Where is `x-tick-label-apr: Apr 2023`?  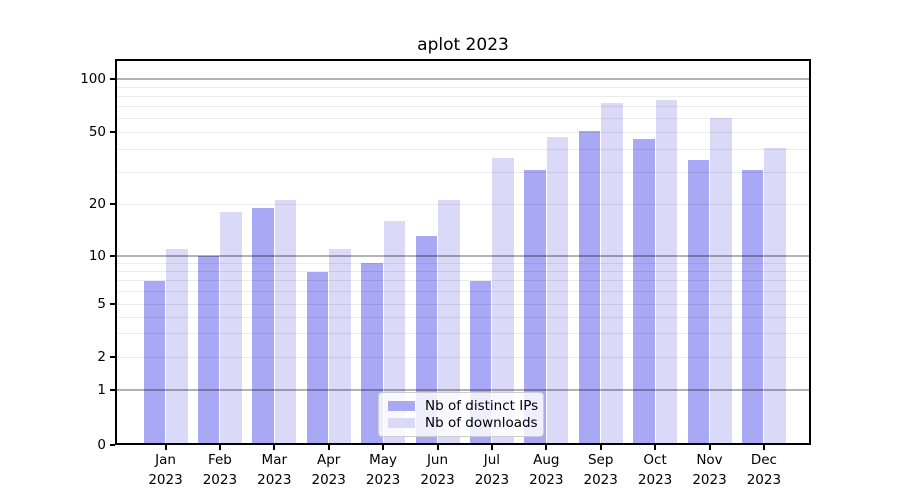
x-tick-label-apr: Apr 2023 is located at coordinates (328, 470).